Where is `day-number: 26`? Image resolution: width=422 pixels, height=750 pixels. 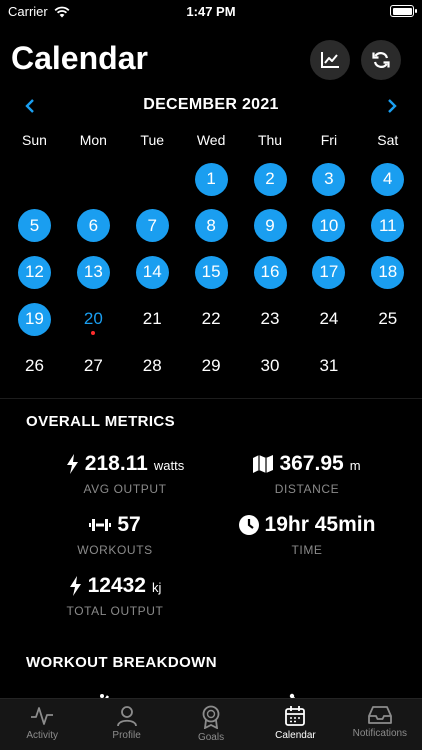
day-number: 26 is located at coordinates (34, 365).